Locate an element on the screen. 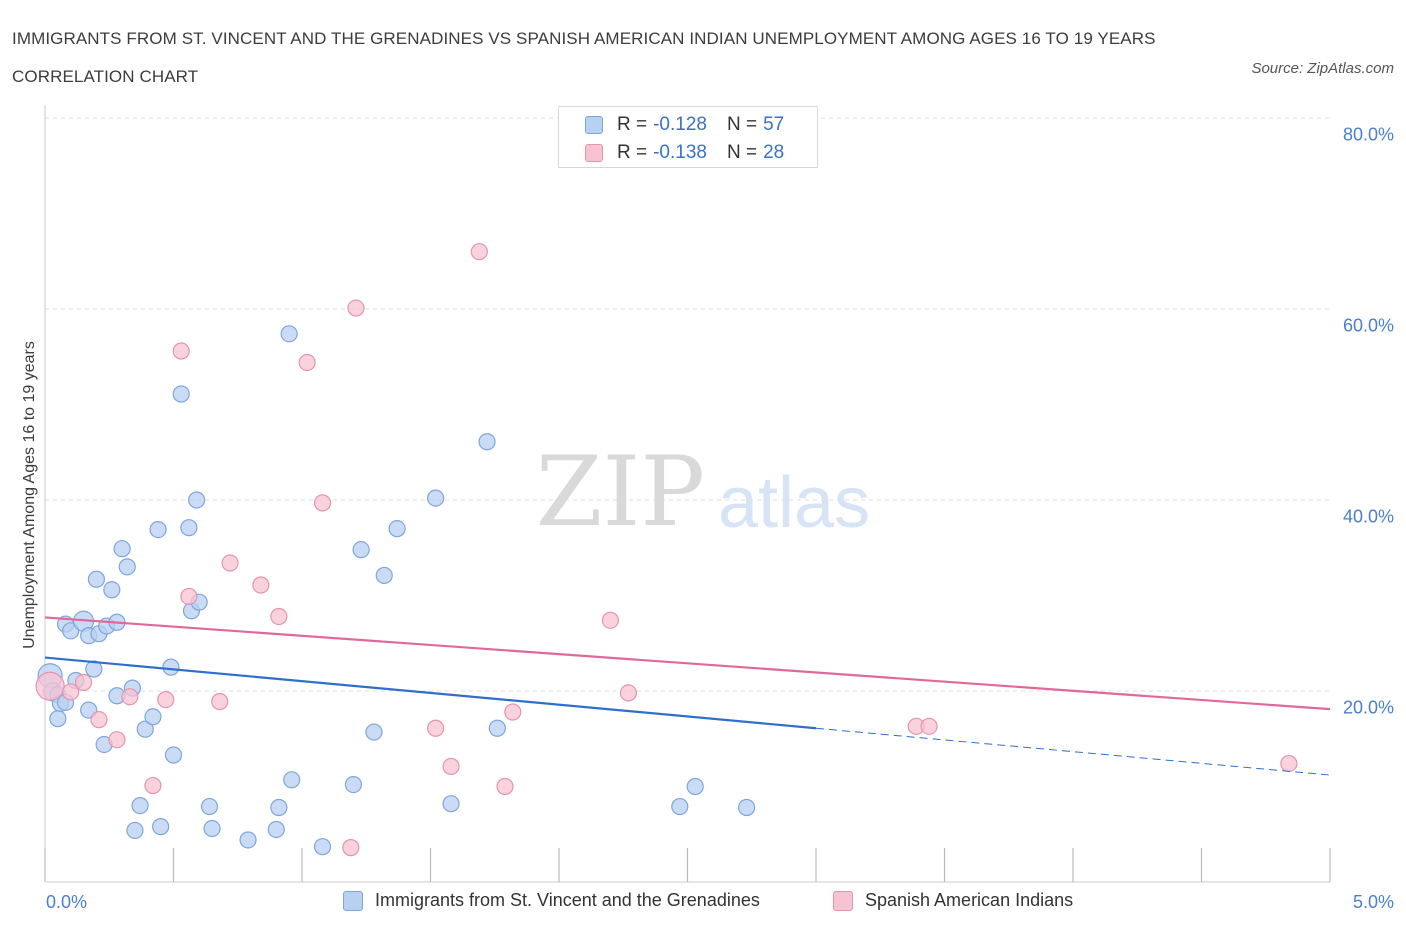 This screenshot has width=1406, height=930. pink-trend-line is located at coordinates (687, 663).